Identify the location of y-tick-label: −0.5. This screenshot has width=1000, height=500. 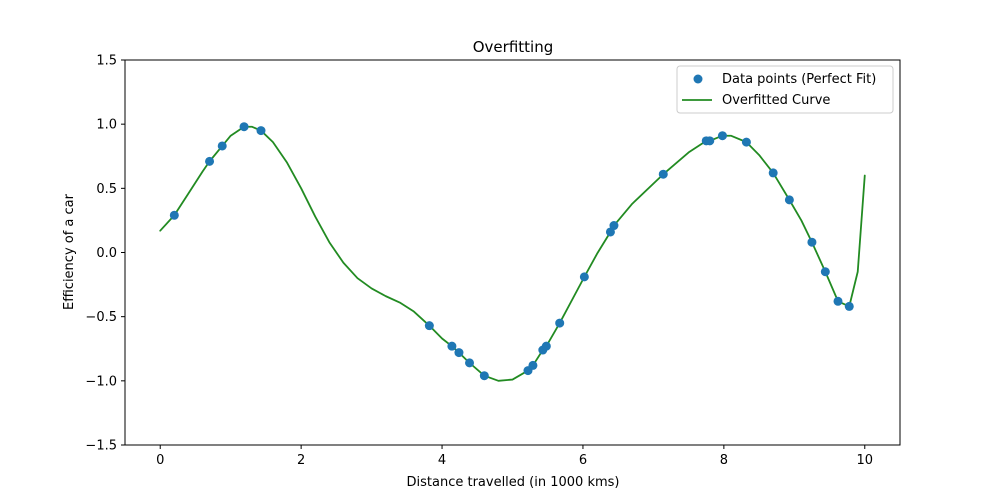
(101, 317).